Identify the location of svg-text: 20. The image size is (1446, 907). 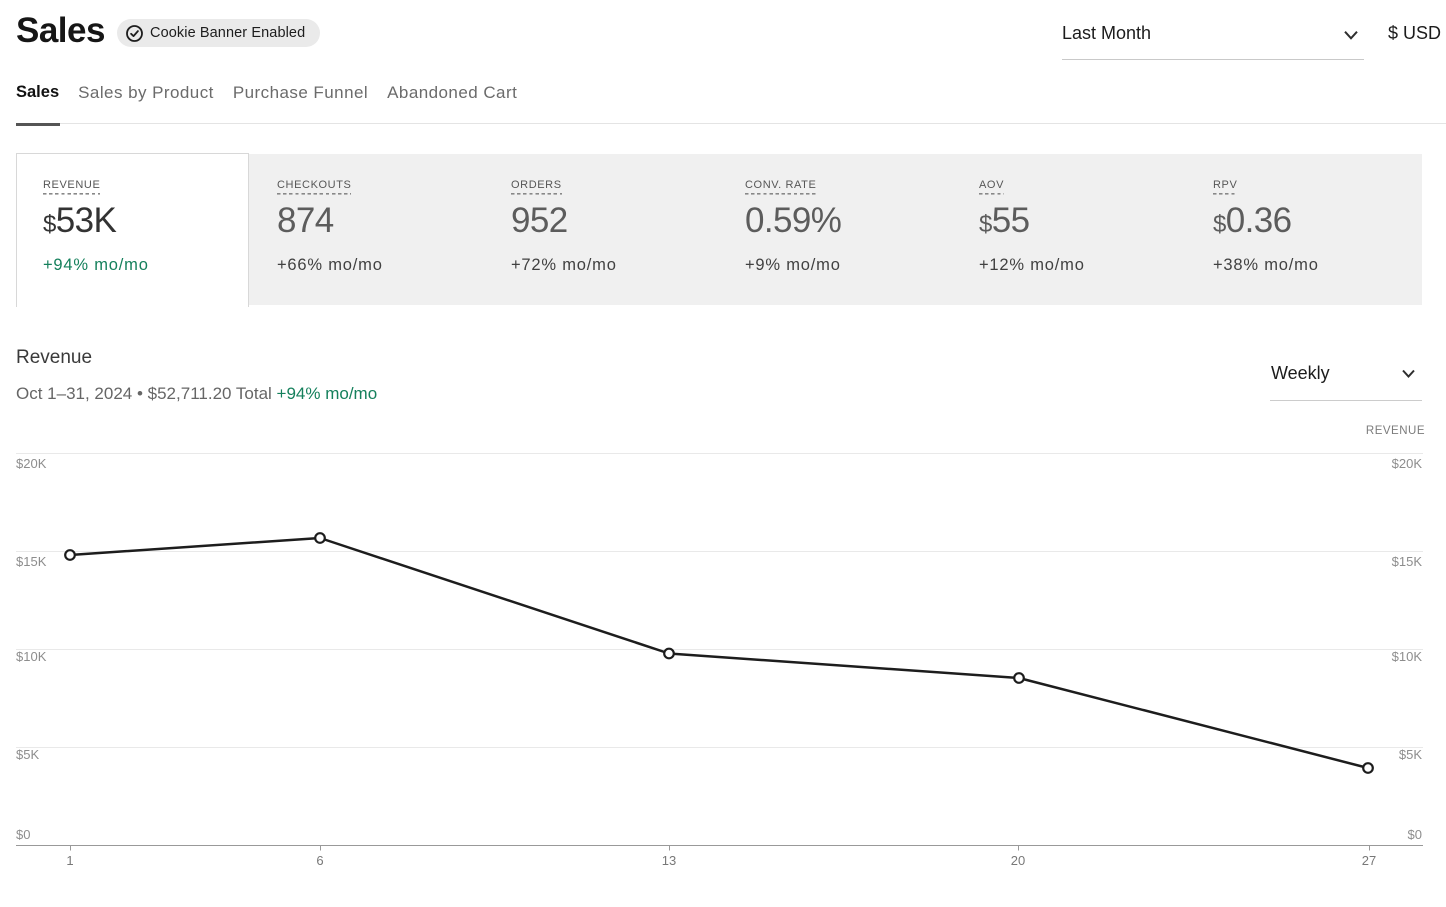
(1018, 860).